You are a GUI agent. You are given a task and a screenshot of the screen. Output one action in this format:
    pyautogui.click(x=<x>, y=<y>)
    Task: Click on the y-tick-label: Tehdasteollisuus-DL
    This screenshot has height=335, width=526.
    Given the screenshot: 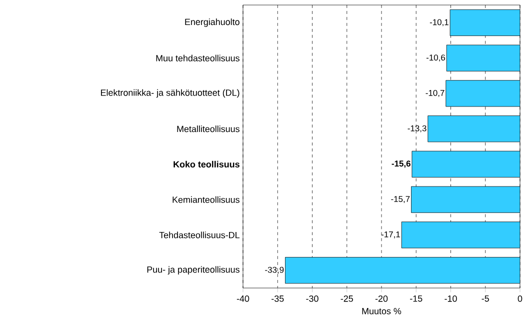 What is the action you would take?
    pyautogui.click(x=199, y=235)
    